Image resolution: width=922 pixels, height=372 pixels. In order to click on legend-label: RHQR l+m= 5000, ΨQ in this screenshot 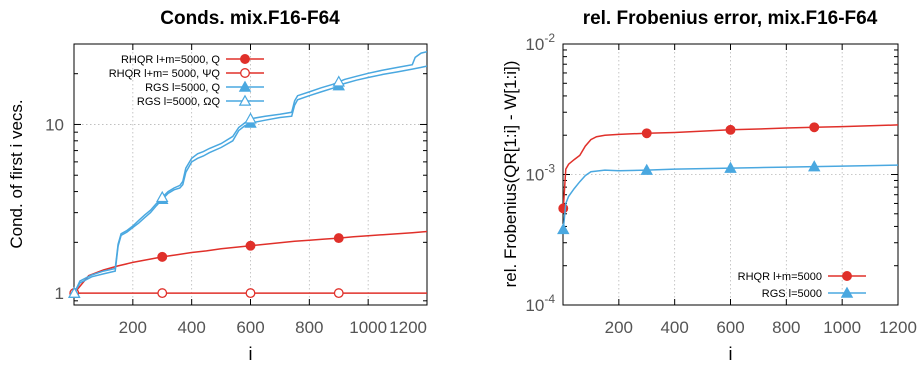, I will do `click(165, 74)`.